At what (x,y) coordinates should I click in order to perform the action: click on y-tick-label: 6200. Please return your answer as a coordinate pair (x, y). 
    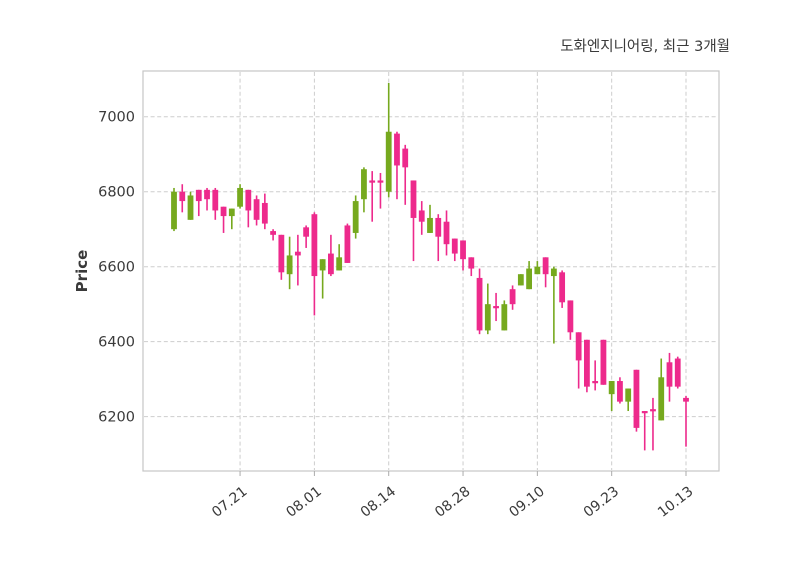
    Looking at the image, I should click on (116, 418).